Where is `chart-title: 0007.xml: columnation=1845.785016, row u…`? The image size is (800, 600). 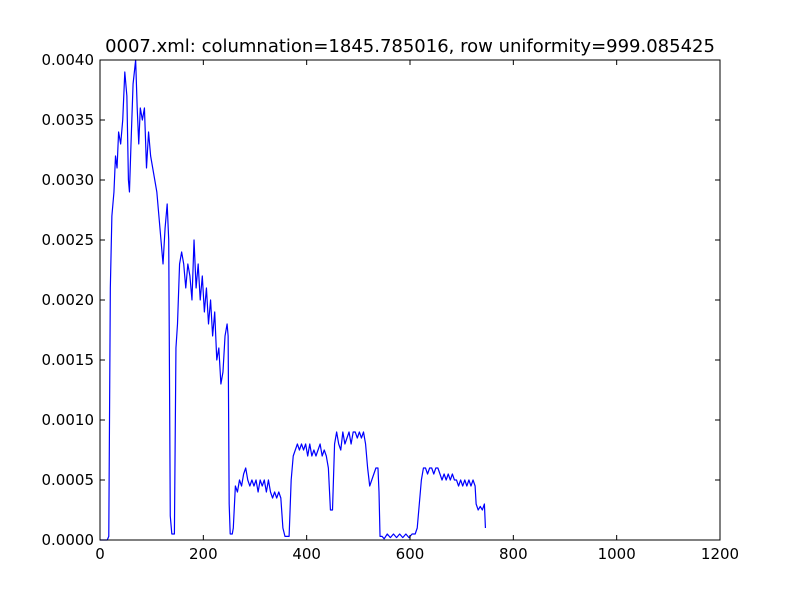 chart-title: 0007.xml: columnation=1845.785016, row u… is located at coordinates (410, 46).